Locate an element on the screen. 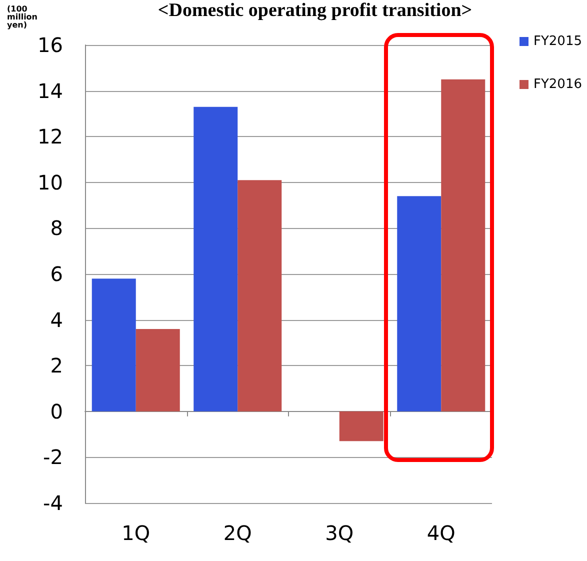  y-tick-label: 4 is located at coordinates (56, 320).